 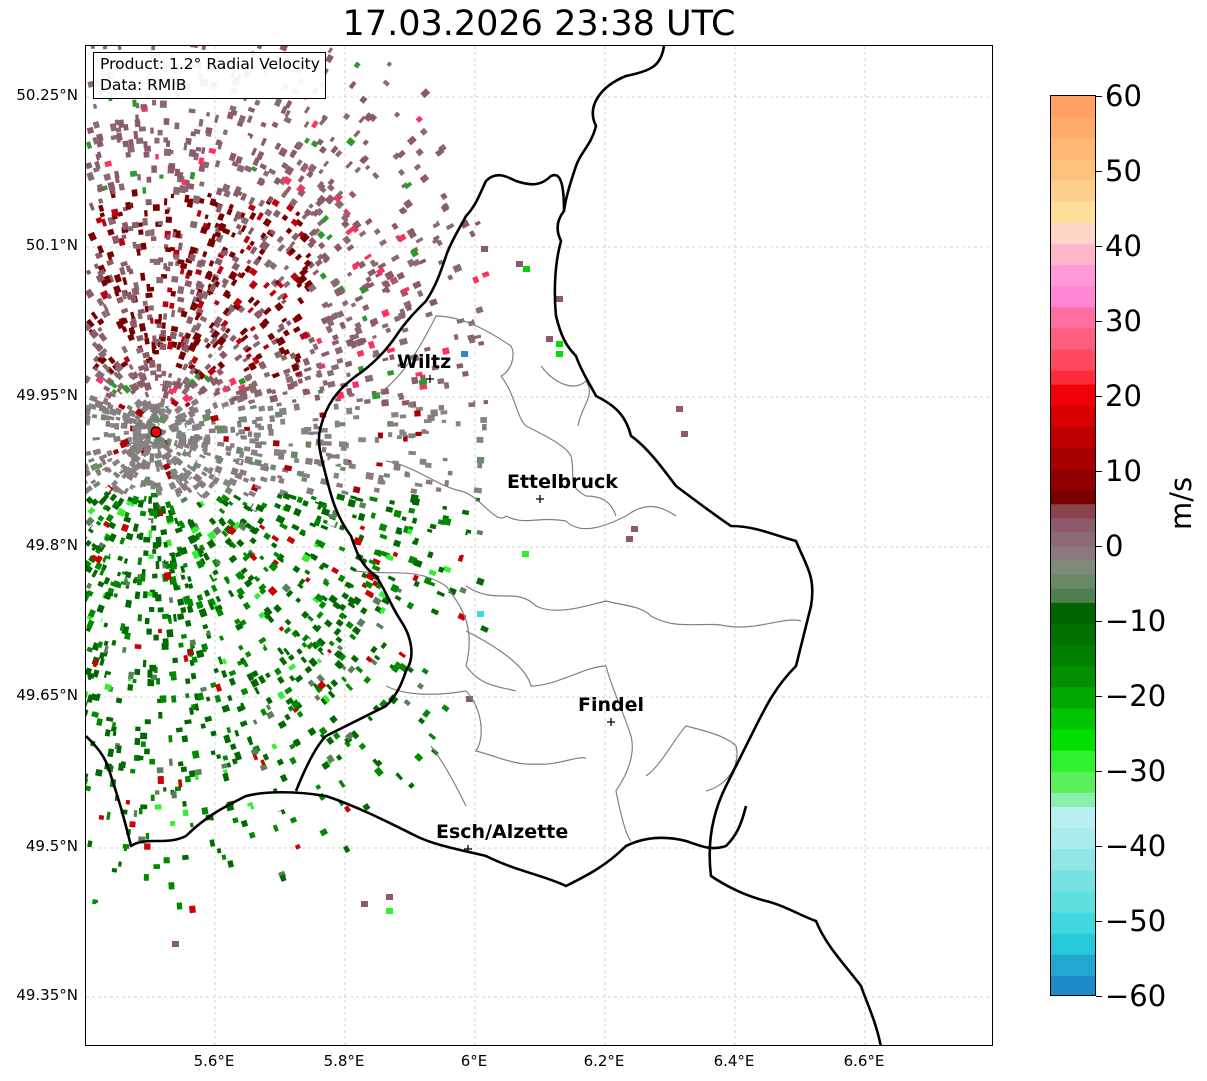 What do you see at coordinates (1123, 396) in the screenshot?
I see `colorbar-tick-label: 20` at bounding box center [1123, 396].